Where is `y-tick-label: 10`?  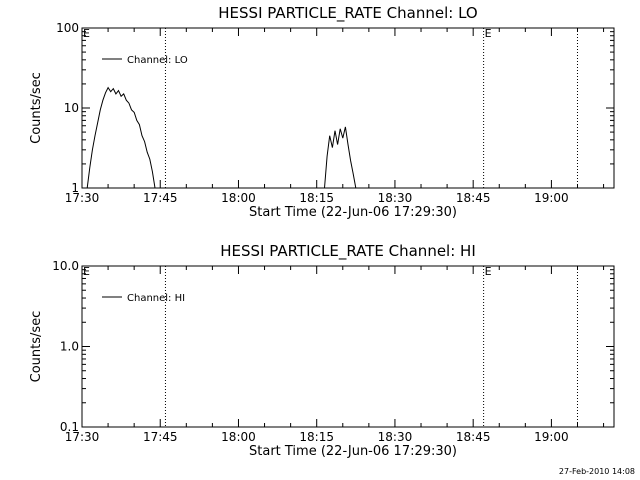 y-tick-label: 10 is located at coordinates (71, 108).